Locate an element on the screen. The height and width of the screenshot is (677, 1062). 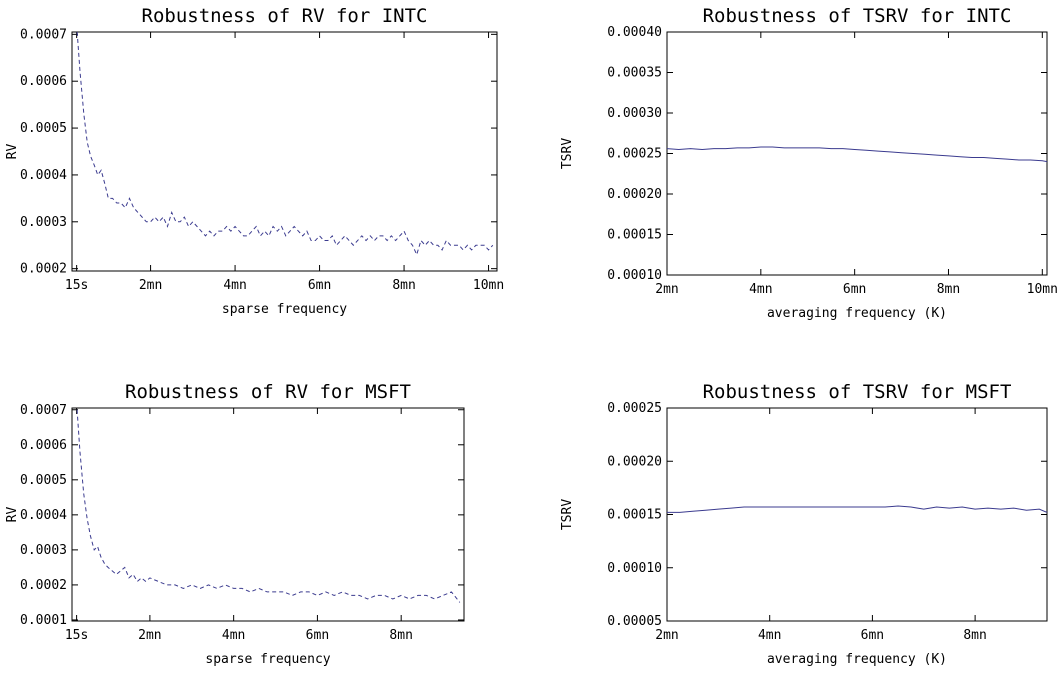
y-tick-label: 0.0001 is located at coordinates (43, 620).